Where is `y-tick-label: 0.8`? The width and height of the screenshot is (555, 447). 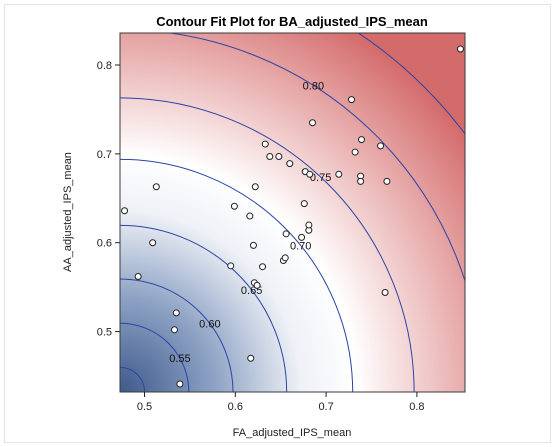
y-tick-label: 0.8 is located at coordinates (104, 66).